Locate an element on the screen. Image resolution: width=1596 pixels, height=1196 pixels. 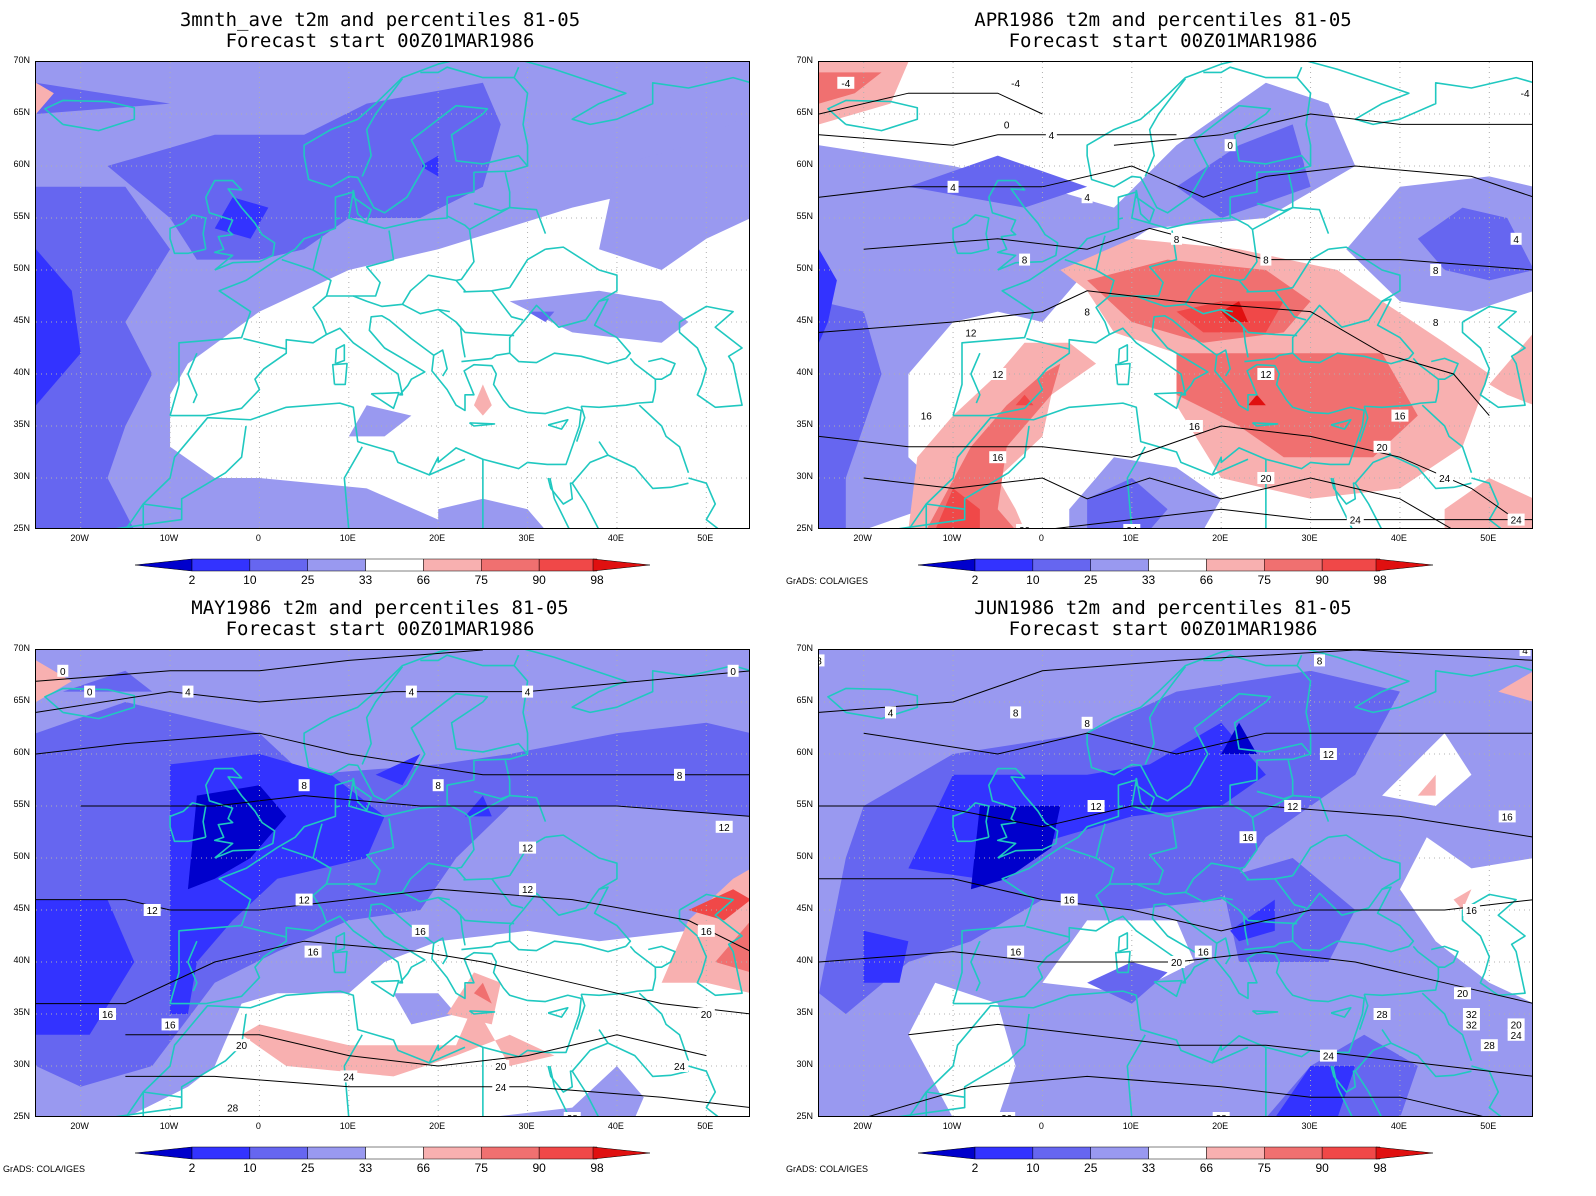
colorbar-label: 90 is located at coordinates (1322, 1168).